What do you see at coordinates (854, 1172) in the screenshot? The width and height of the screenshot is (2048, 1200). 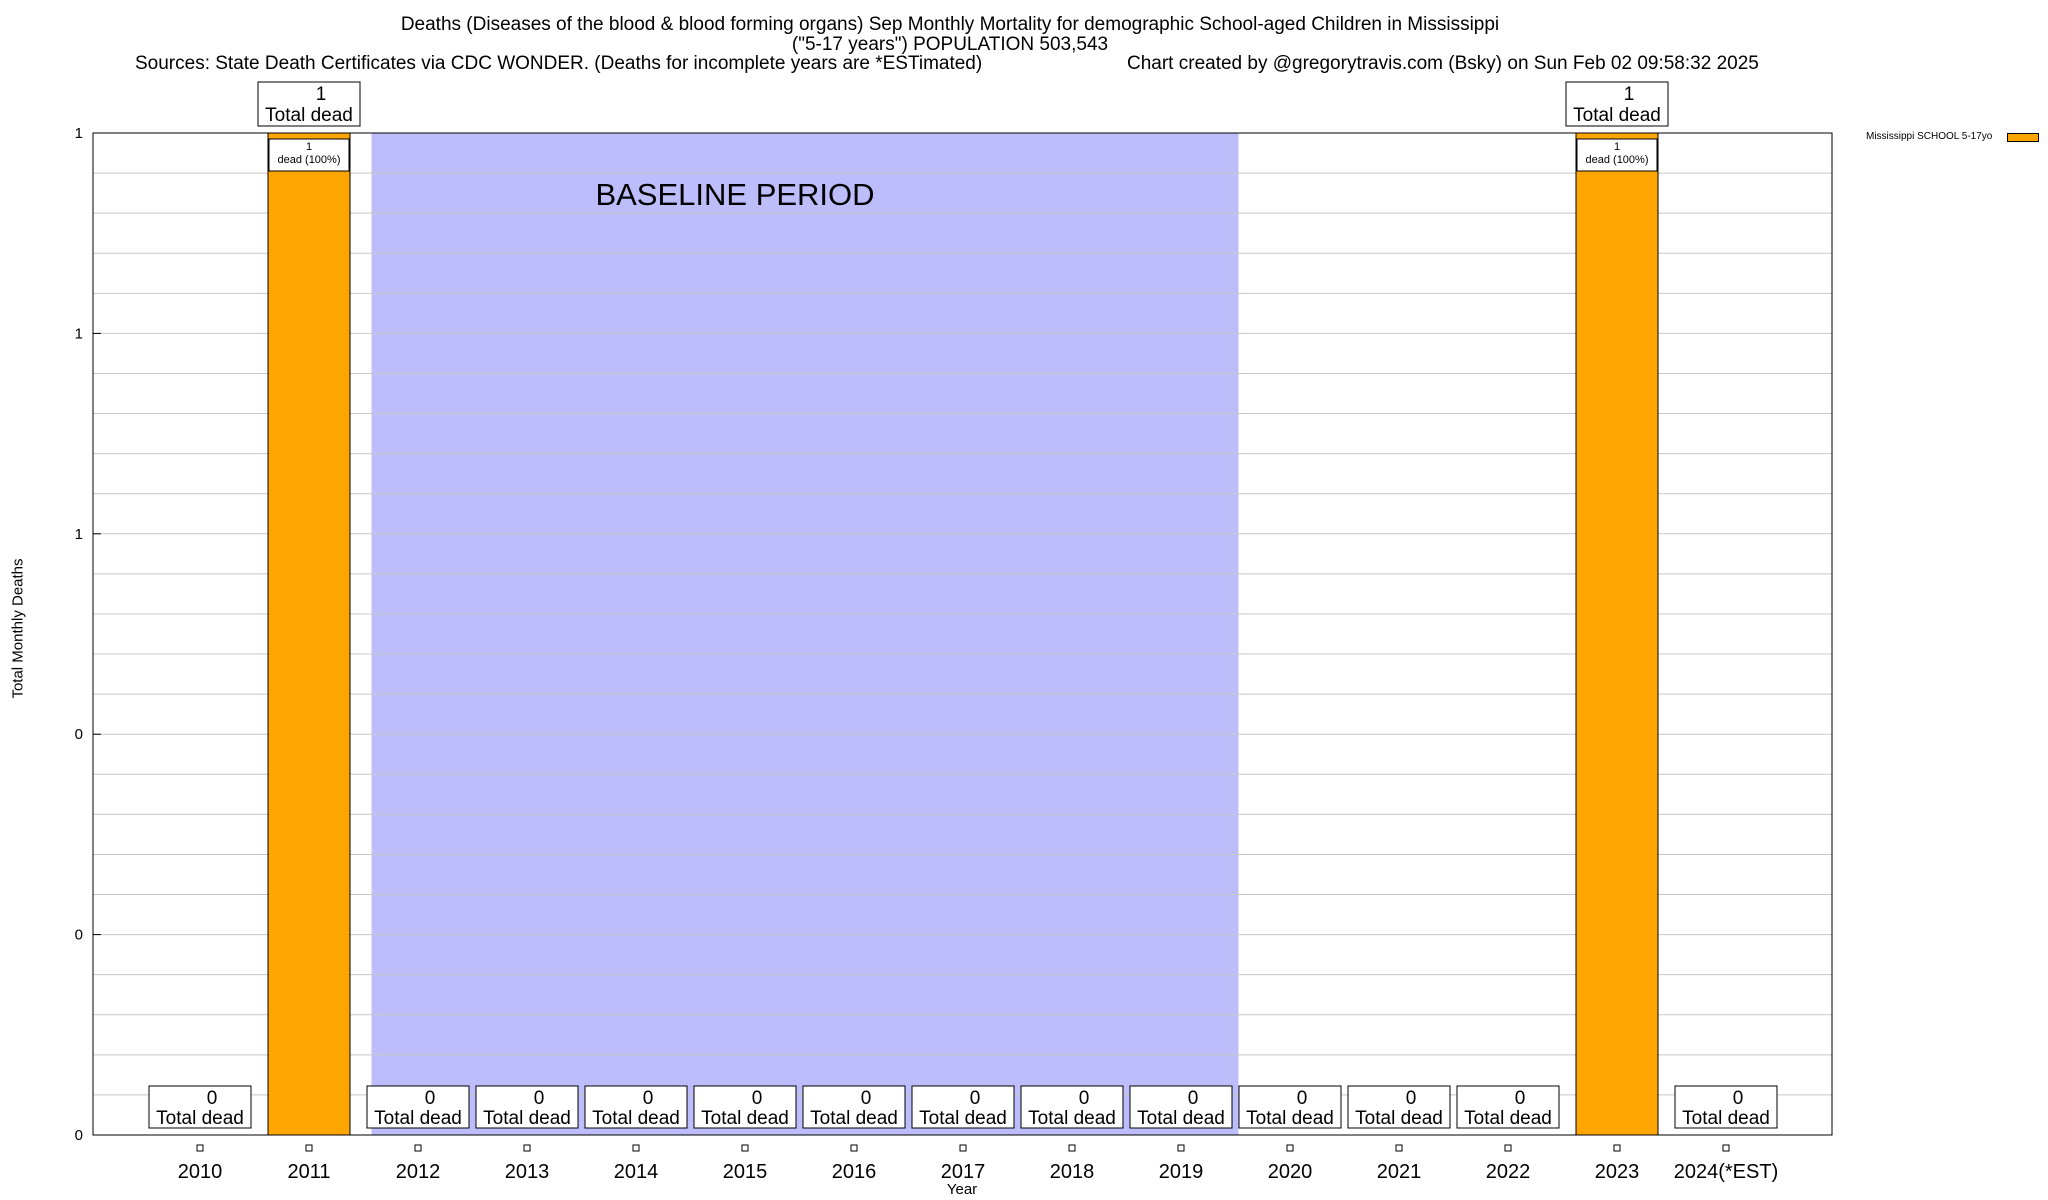 I see `x-tick-label: 2016` at bounding box center [854, 1172].